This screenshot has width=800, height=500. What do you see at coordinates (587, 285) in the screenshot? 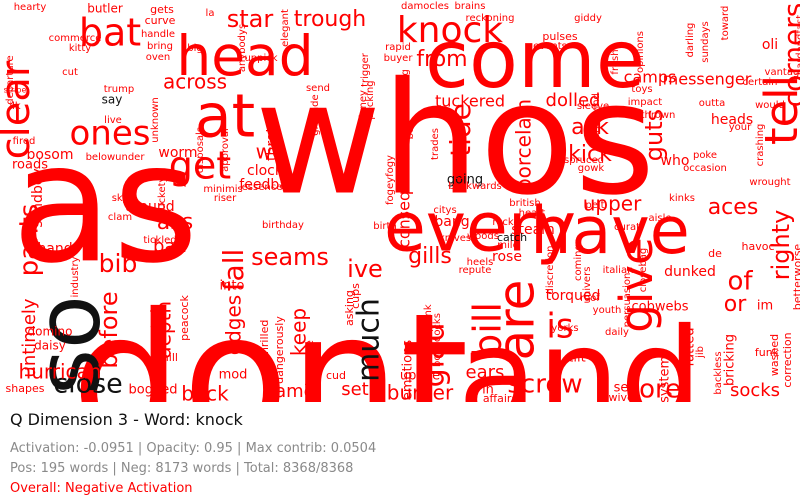
I see `cloud-word-univers: univers` at bounding box center [587, 285].